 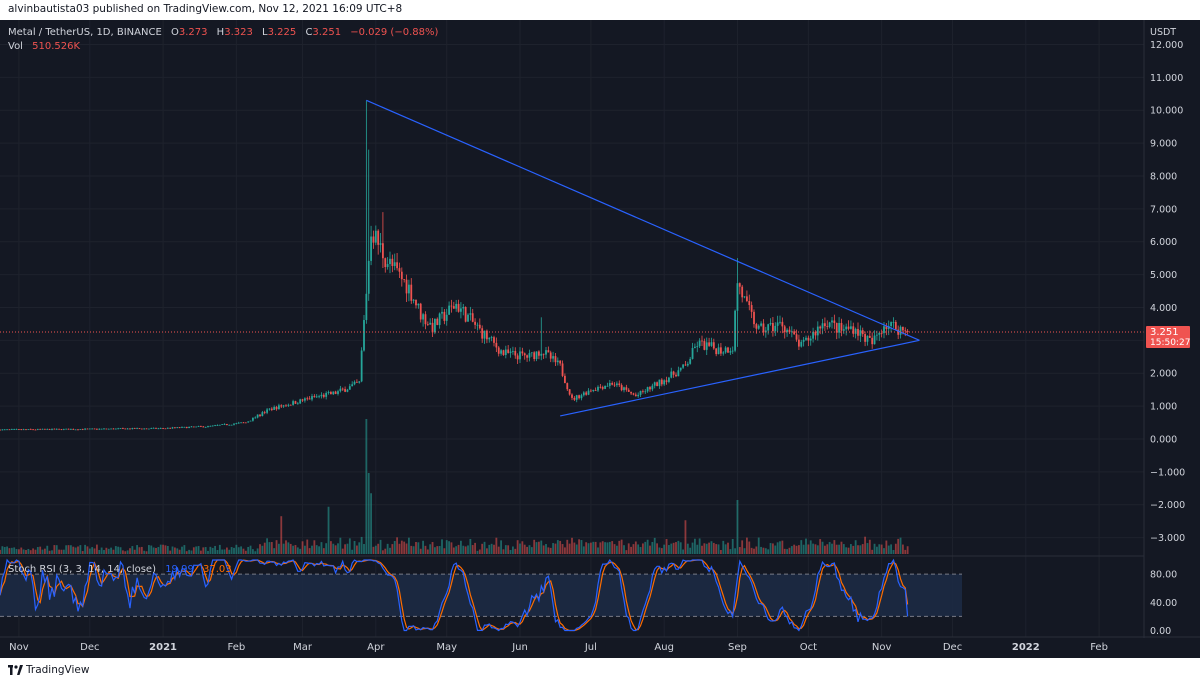 What do you see at coordinates (237, 647) in the screenshot?
I see `time-tick-label: Feb` at bounding box center [237, 647].